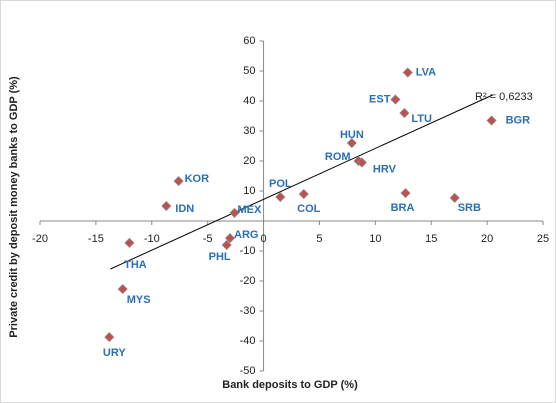 This screenshot has width=556, height=403. Describe the element at coordinates (184, 209) in the screenshot. I see `point-label: IDN` at that location.